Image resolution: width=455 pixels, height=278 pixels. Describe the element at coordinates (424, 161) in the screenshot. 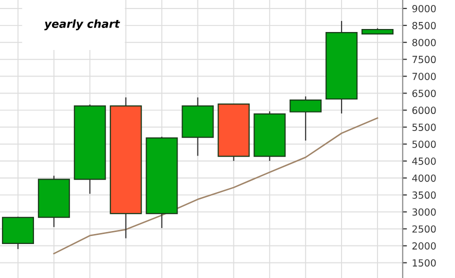

I see `y-tick-label: 4500` at that location.